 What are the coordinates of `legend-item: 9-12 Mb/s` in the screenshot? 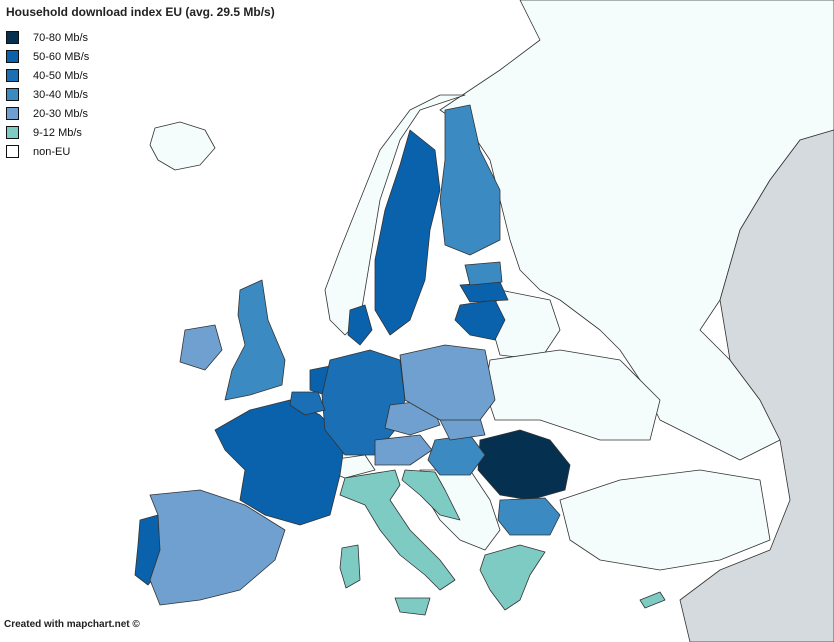 It's located at (47, 132).